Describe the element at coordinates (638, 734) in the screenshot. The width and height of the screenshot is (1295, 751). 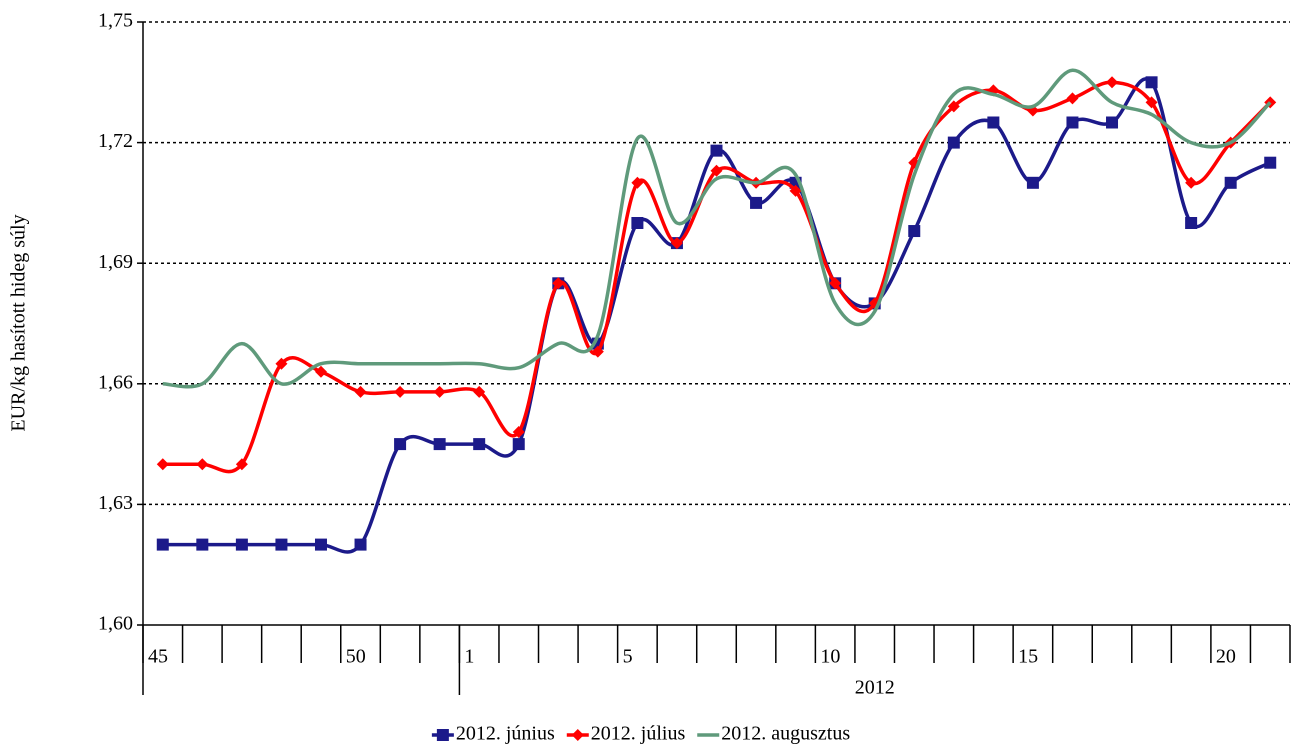
I see `legend-label: 2012. július` at that location.